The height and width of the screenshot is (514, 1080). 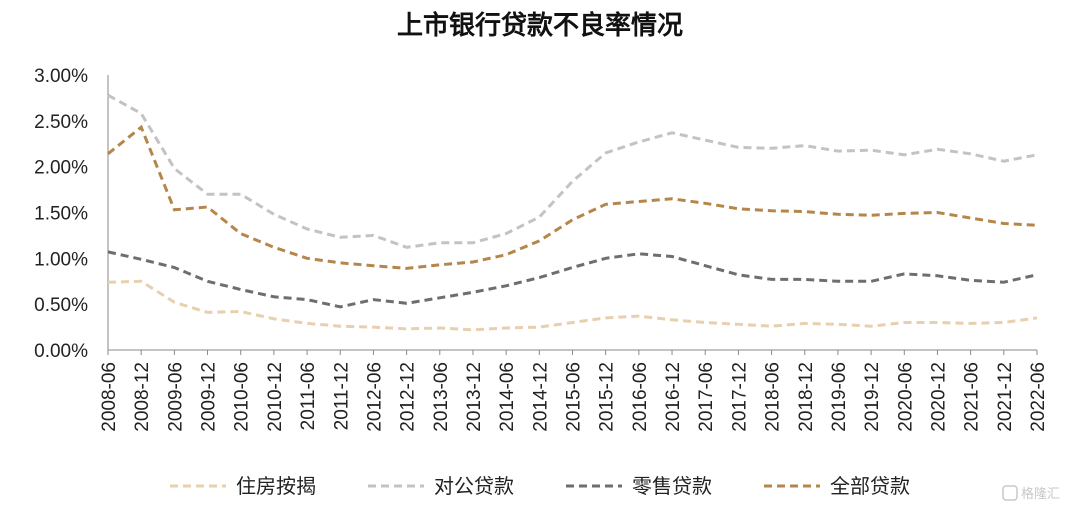 I want to click on legend-label: 全部贷款, so click(x=870, y=486).